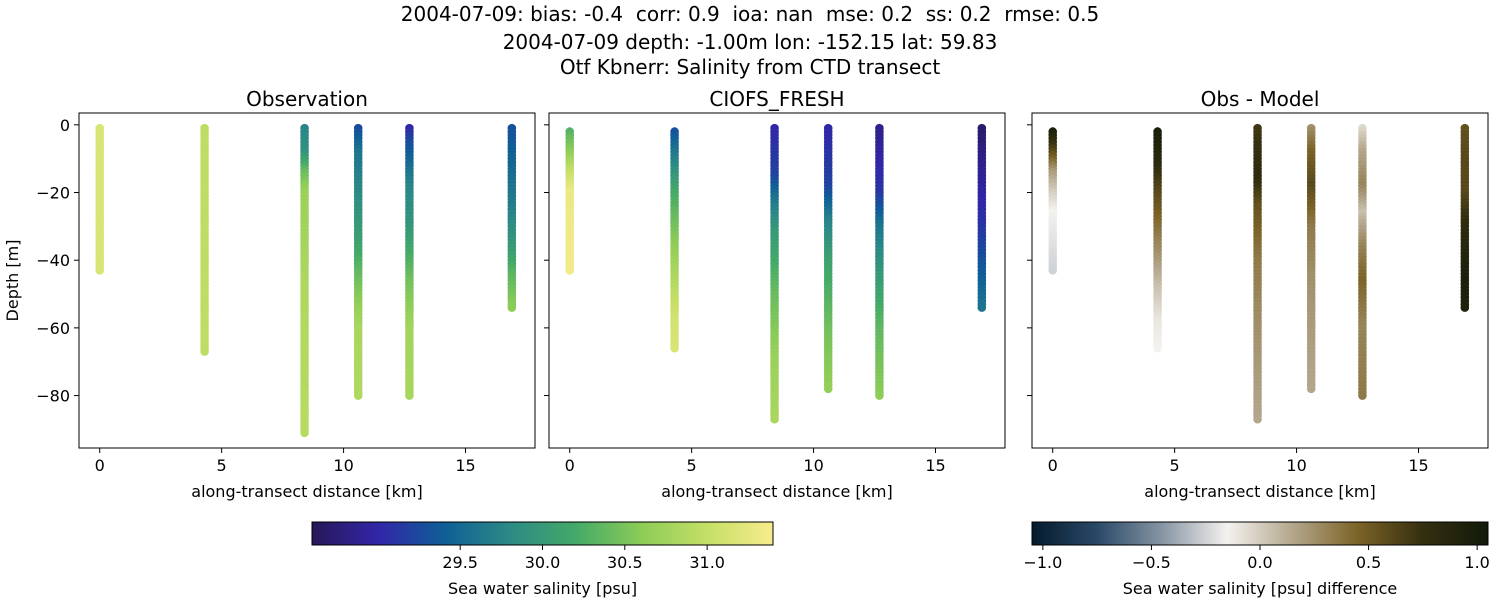 This screenshot has width=1500, height=600. Describe the element at coordinates (53, 193) in the screenshot. I see `y-tick-label: −20` at that location.